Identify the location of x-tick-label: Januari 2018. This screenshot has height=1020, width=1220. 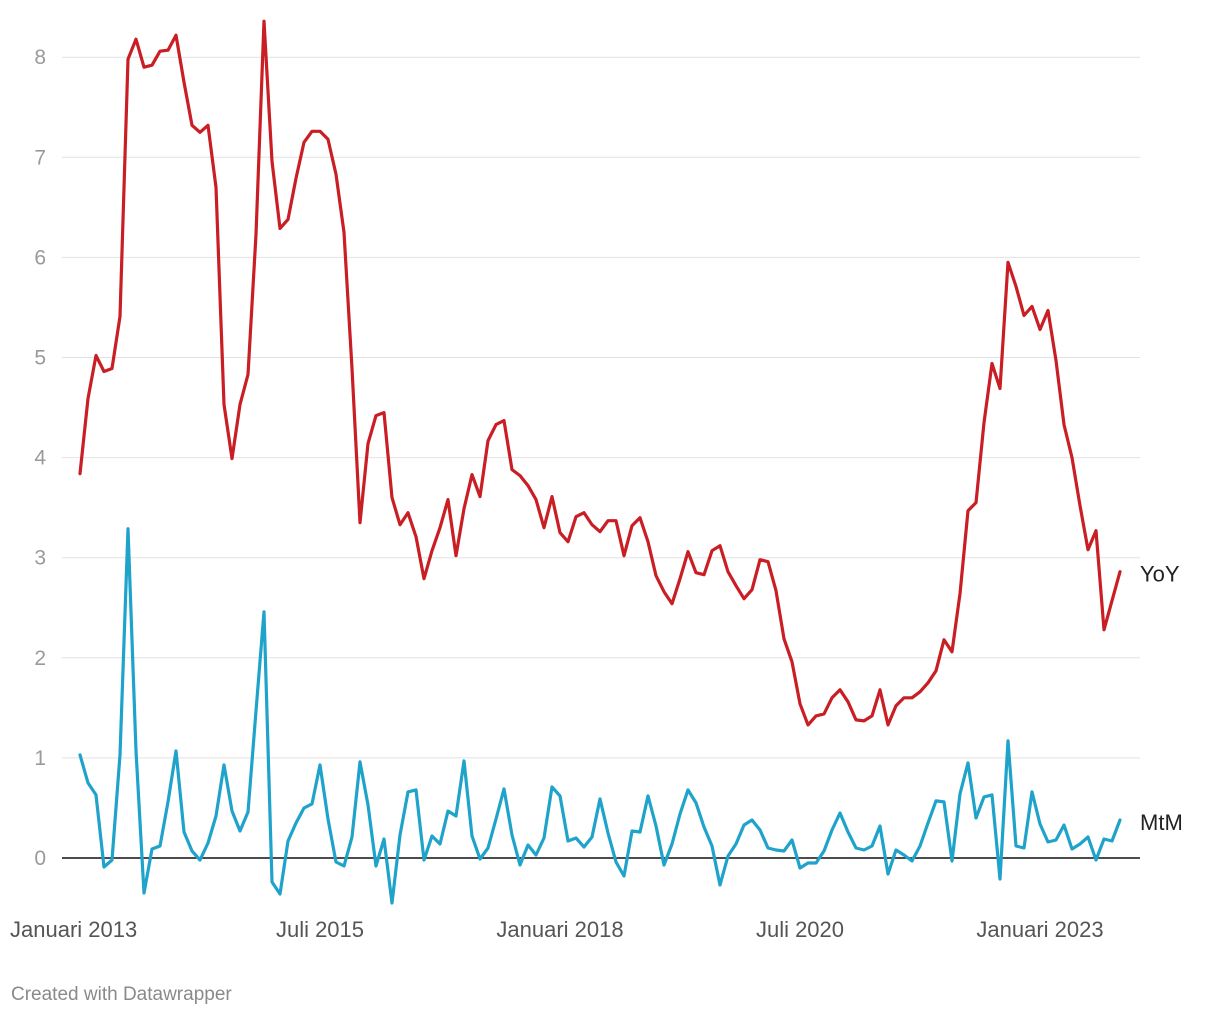
(559, 929).